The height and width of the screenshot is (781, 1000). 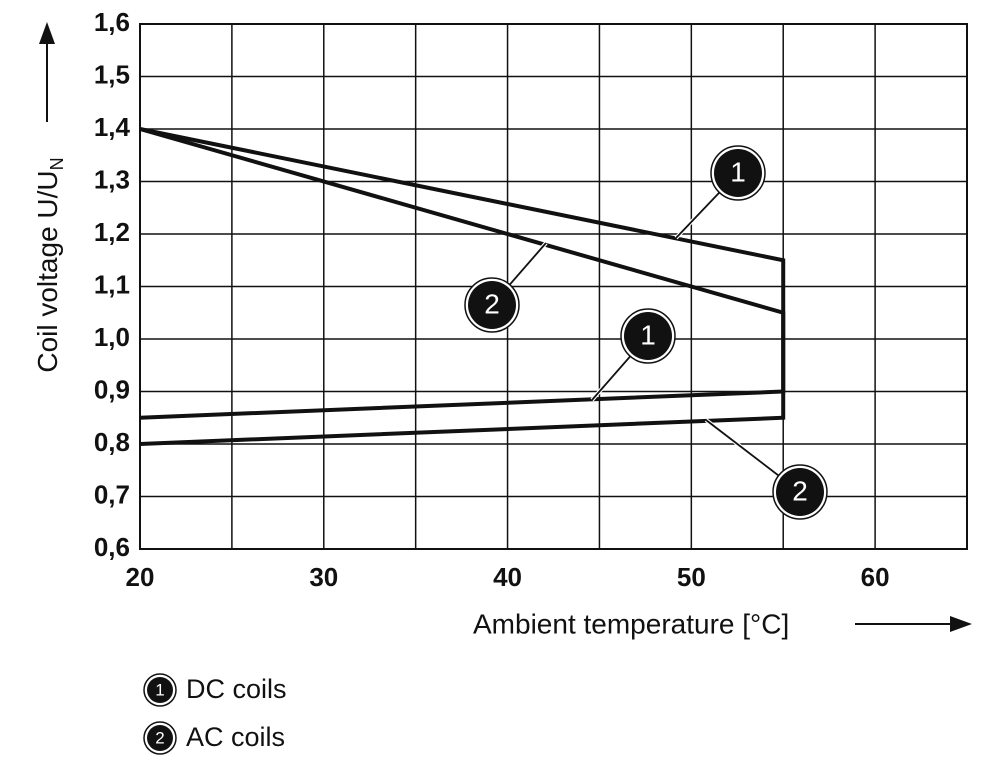 I want to click on label-part: Coil voltage U/U, so click(x=47, y=271).